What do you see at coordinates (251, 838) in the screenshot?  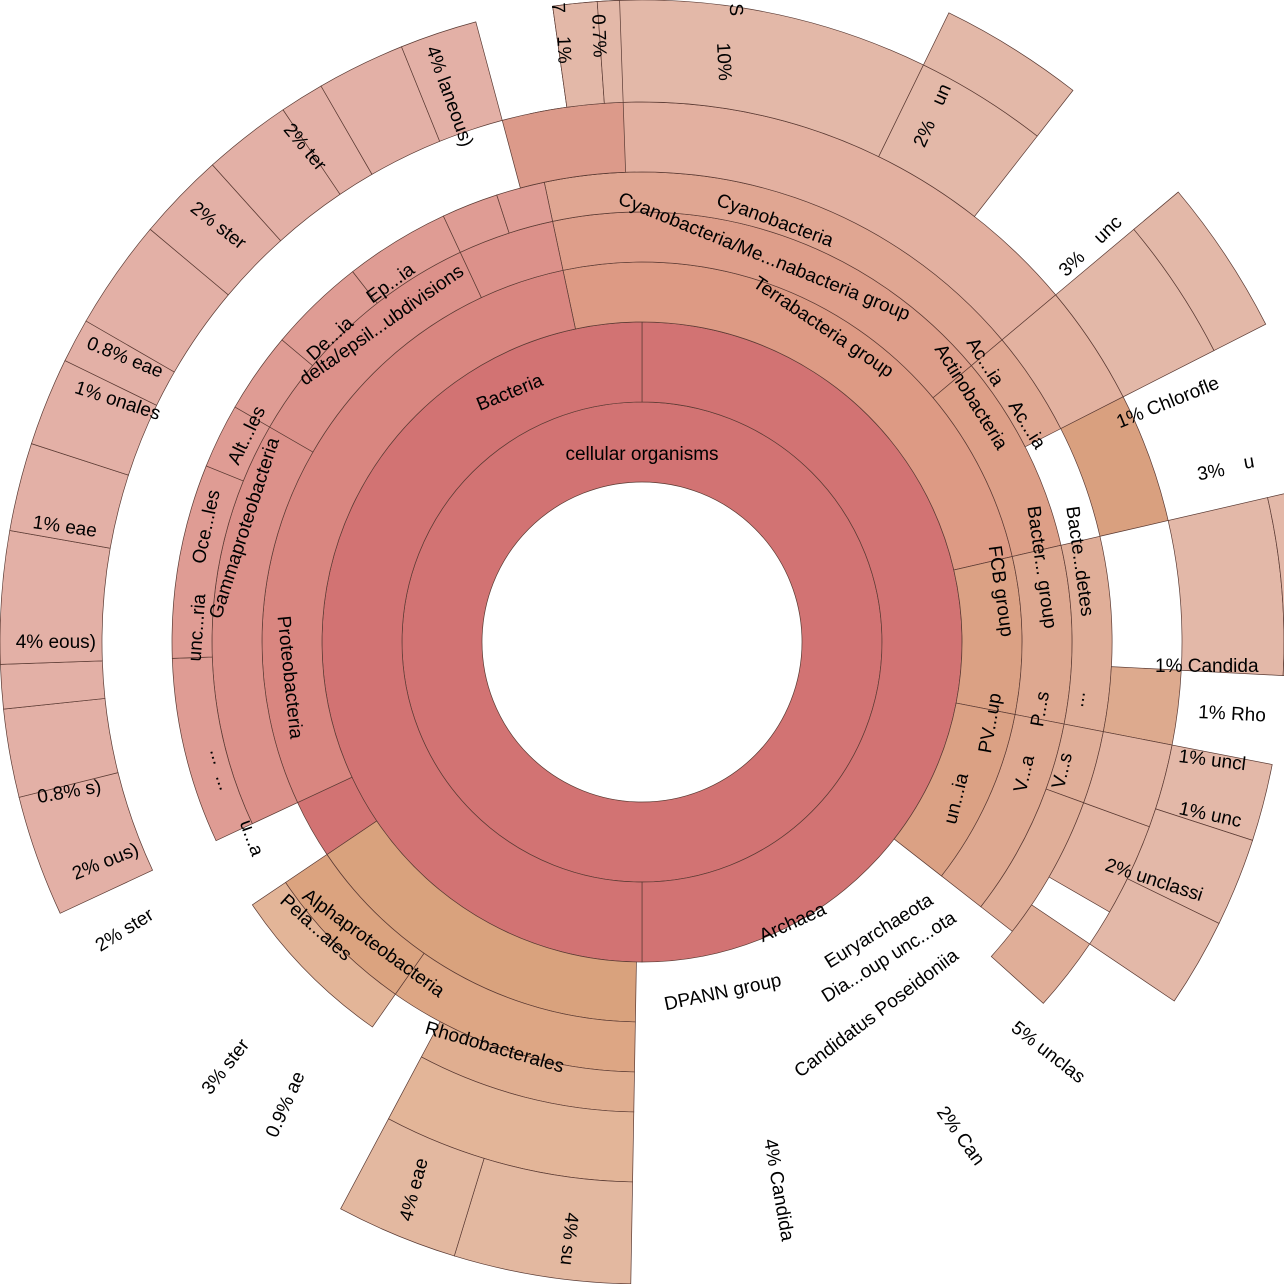 I see `ua-label: u...a` at bounding box center [251, 838].